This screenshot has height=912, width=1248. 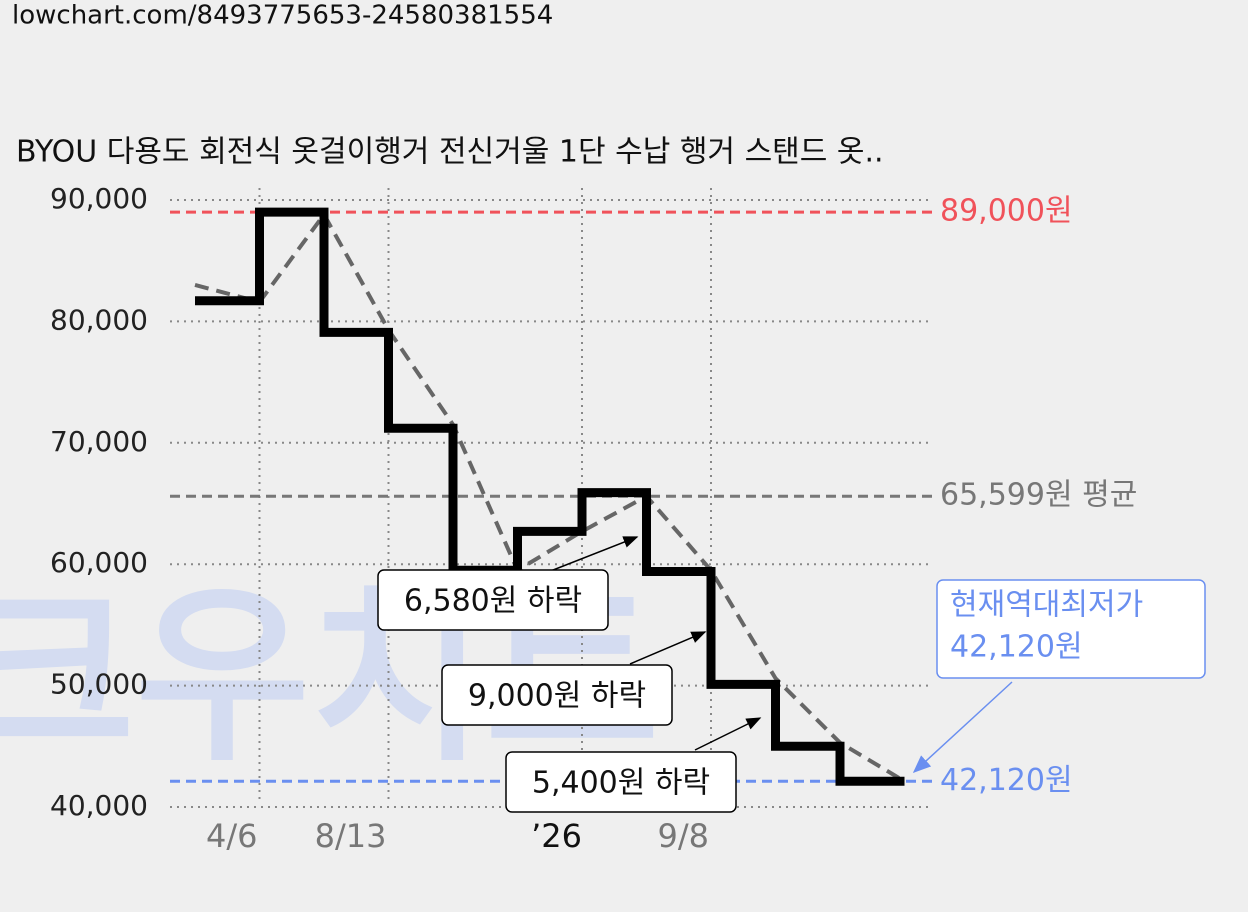 I want to click on reference-label: 89,000원, so click(x=1006, y=211).